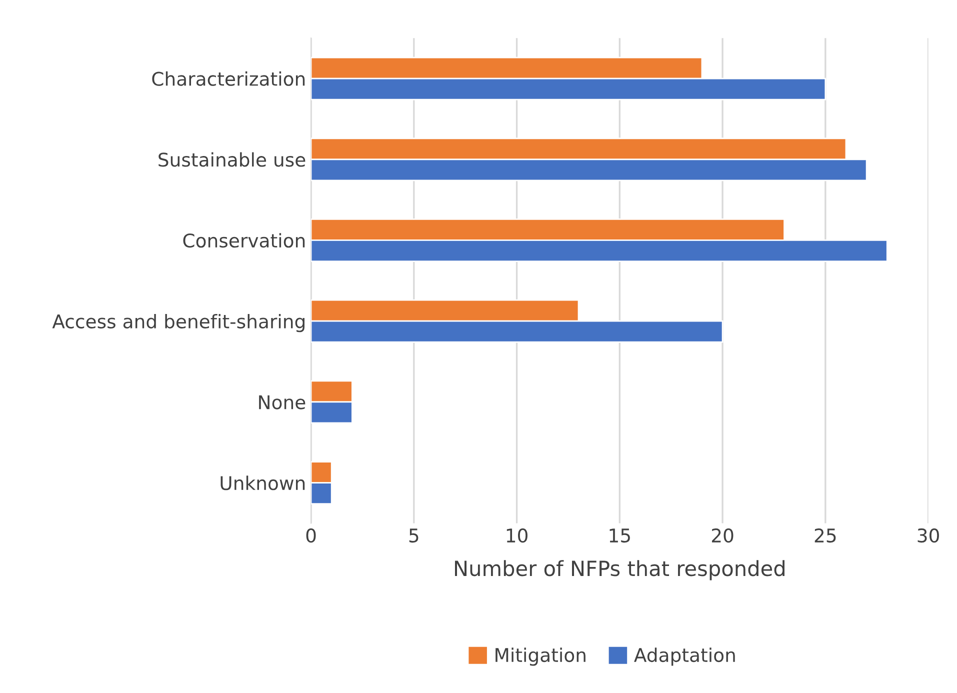 The width and height of the screenshot is (957, 693). Describe the element at coordinates (244, 240) in the screenshot. I see `y-tick-label: Conservation` at that location.